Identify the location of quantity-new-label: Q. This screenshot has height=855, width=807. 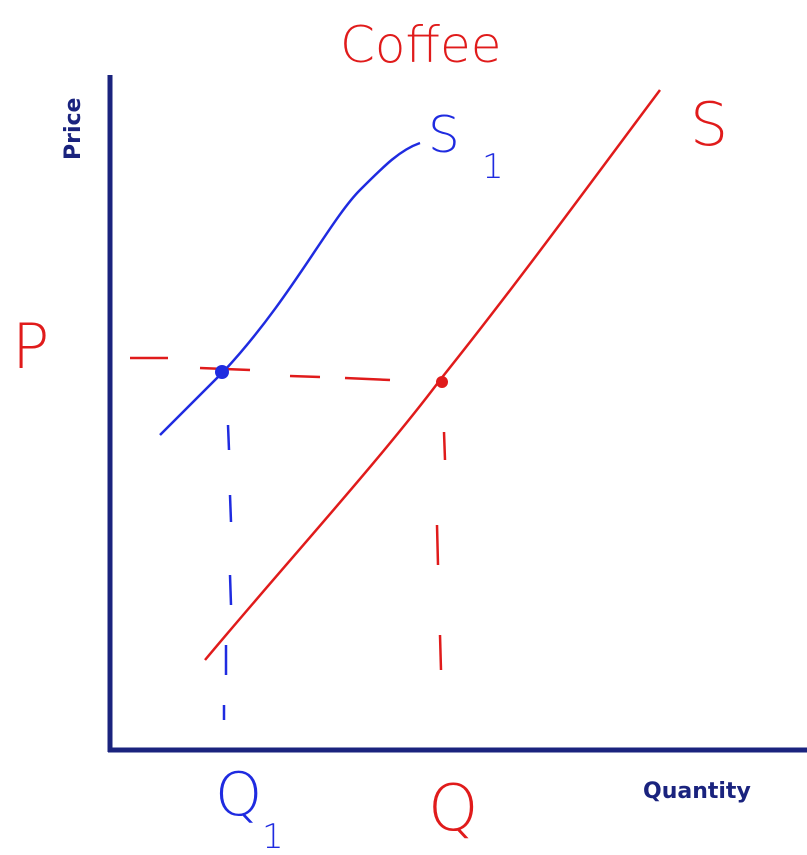
(238, 795).